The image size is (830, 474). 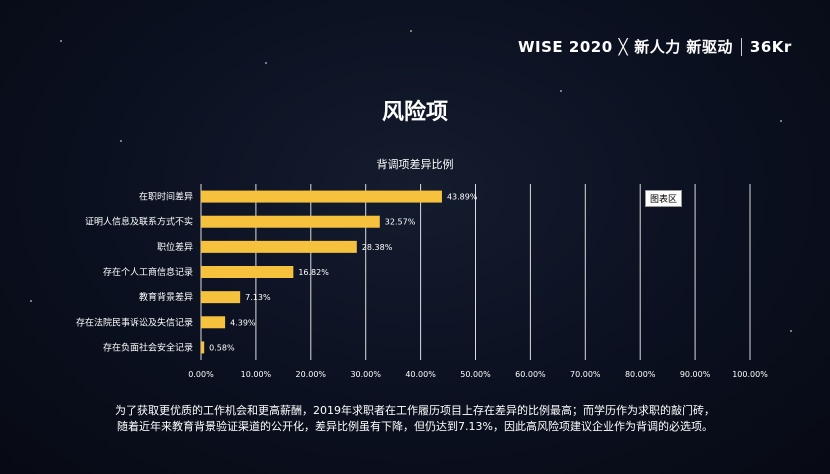 I want to click on x-tick-label: 20.00%, so click(x=311, y=374).